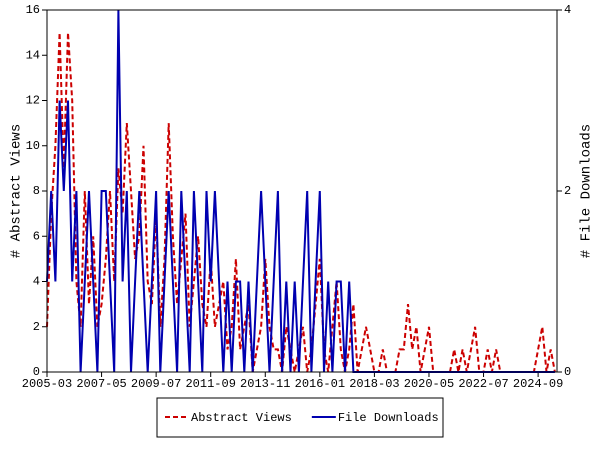  I want to click on legend-label: File Downloads, so click(388, 418).